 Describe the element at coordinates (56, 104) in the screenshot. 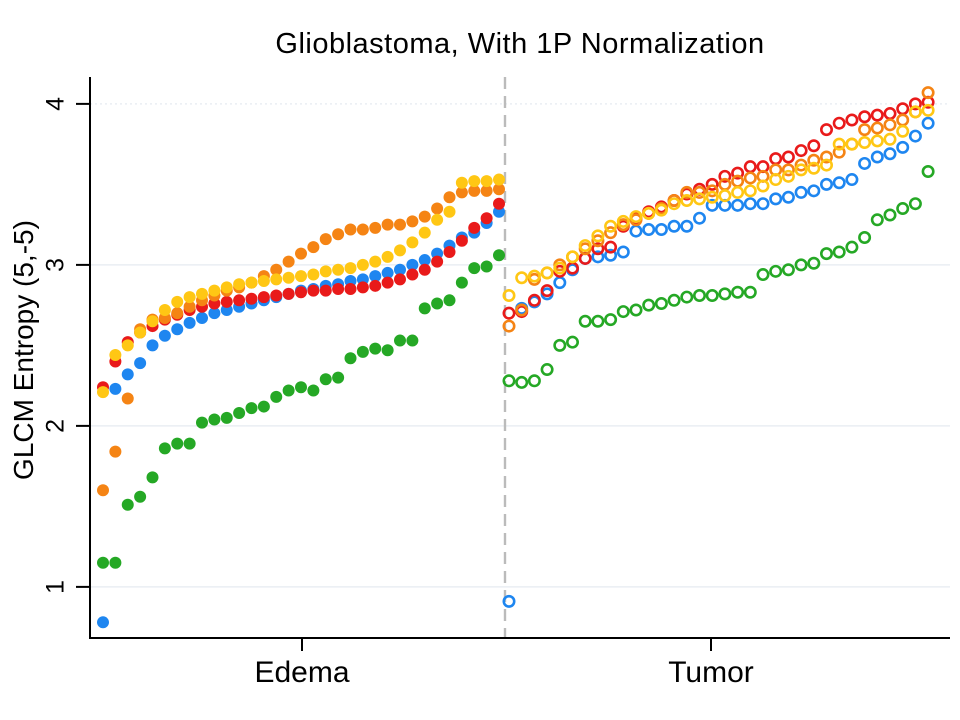

I see `y-tick-label: 4` at that location.